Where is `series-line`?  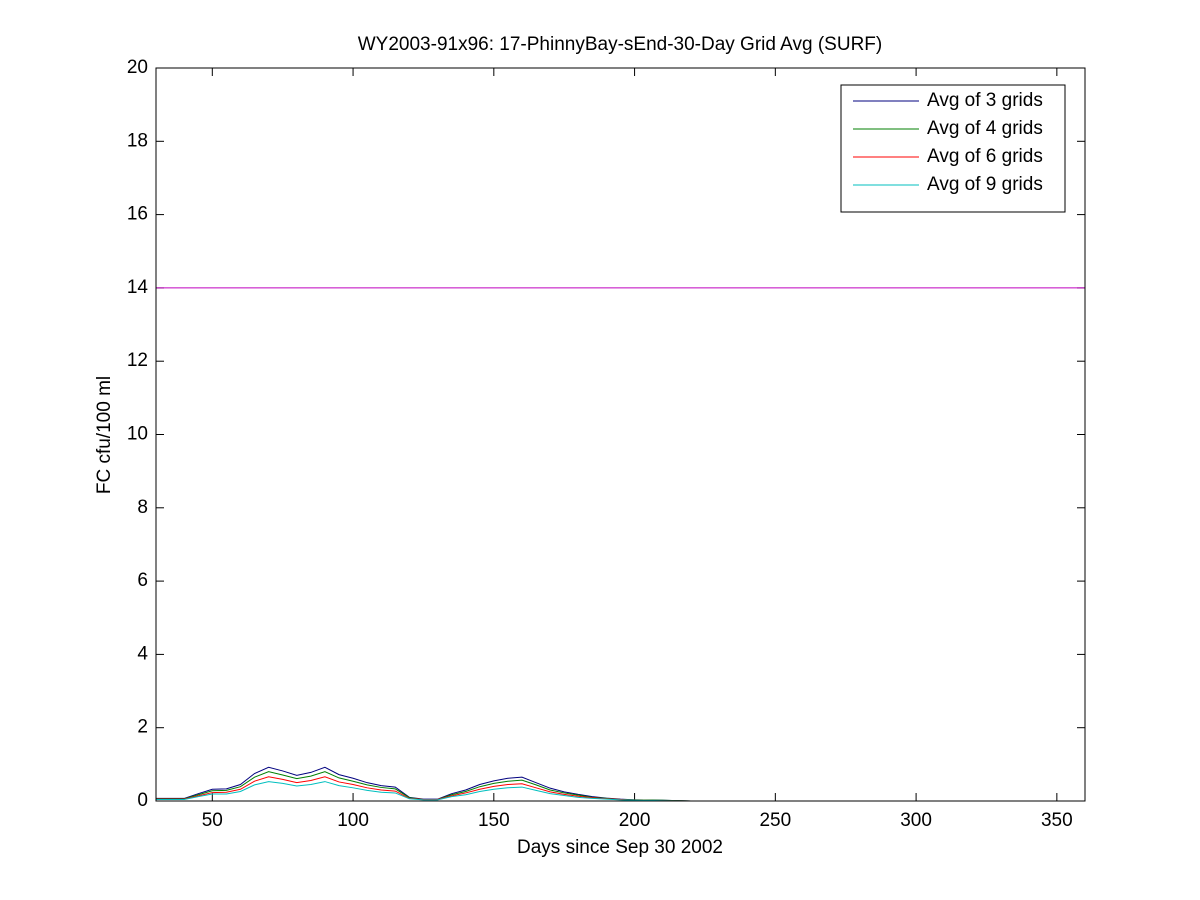
series-line is located at coordinates (585, 791).